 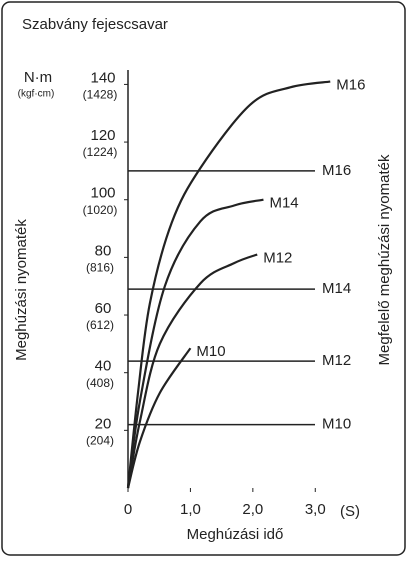 What do you see at coordinates (252, 509) in the screenshot?
I see `x-tick-label: 2,0` at bounding box center [252, 509].